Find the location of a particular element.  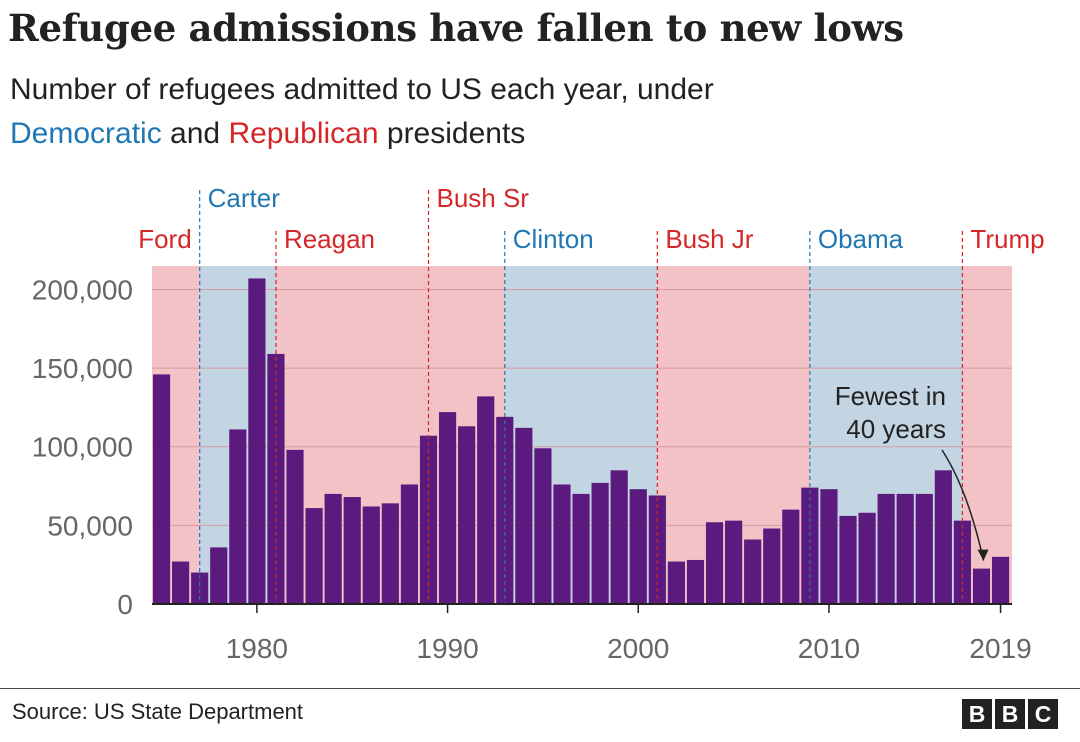

bar-1986 is located at coordinates (371, 555).